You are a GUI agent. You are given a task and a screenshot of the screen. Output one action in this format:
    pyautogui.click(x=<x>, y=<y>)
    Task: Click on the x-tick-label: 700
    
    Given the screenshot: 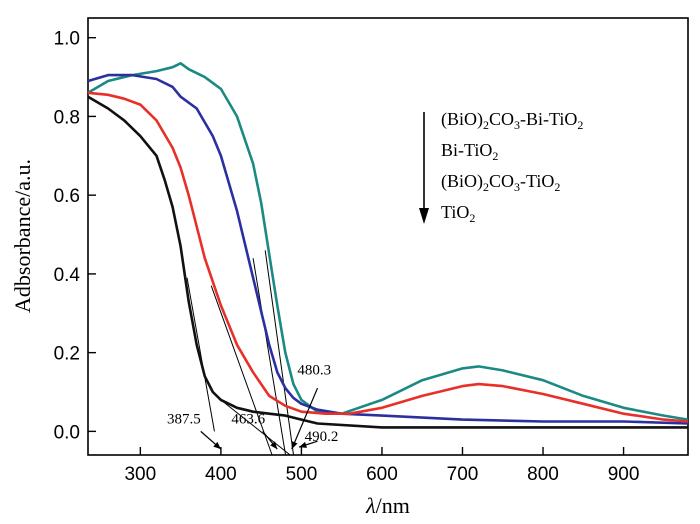 What is the action you would take?
    pyautogui.click(x=463, y=474)
    